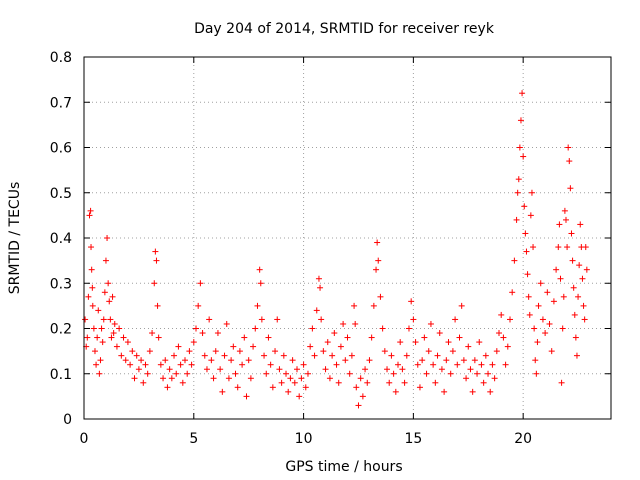  What do you see at coordinates (61, 330) in the screenshot?
I see `y-tick-label: 0.2` at bounding box center [61, 330].